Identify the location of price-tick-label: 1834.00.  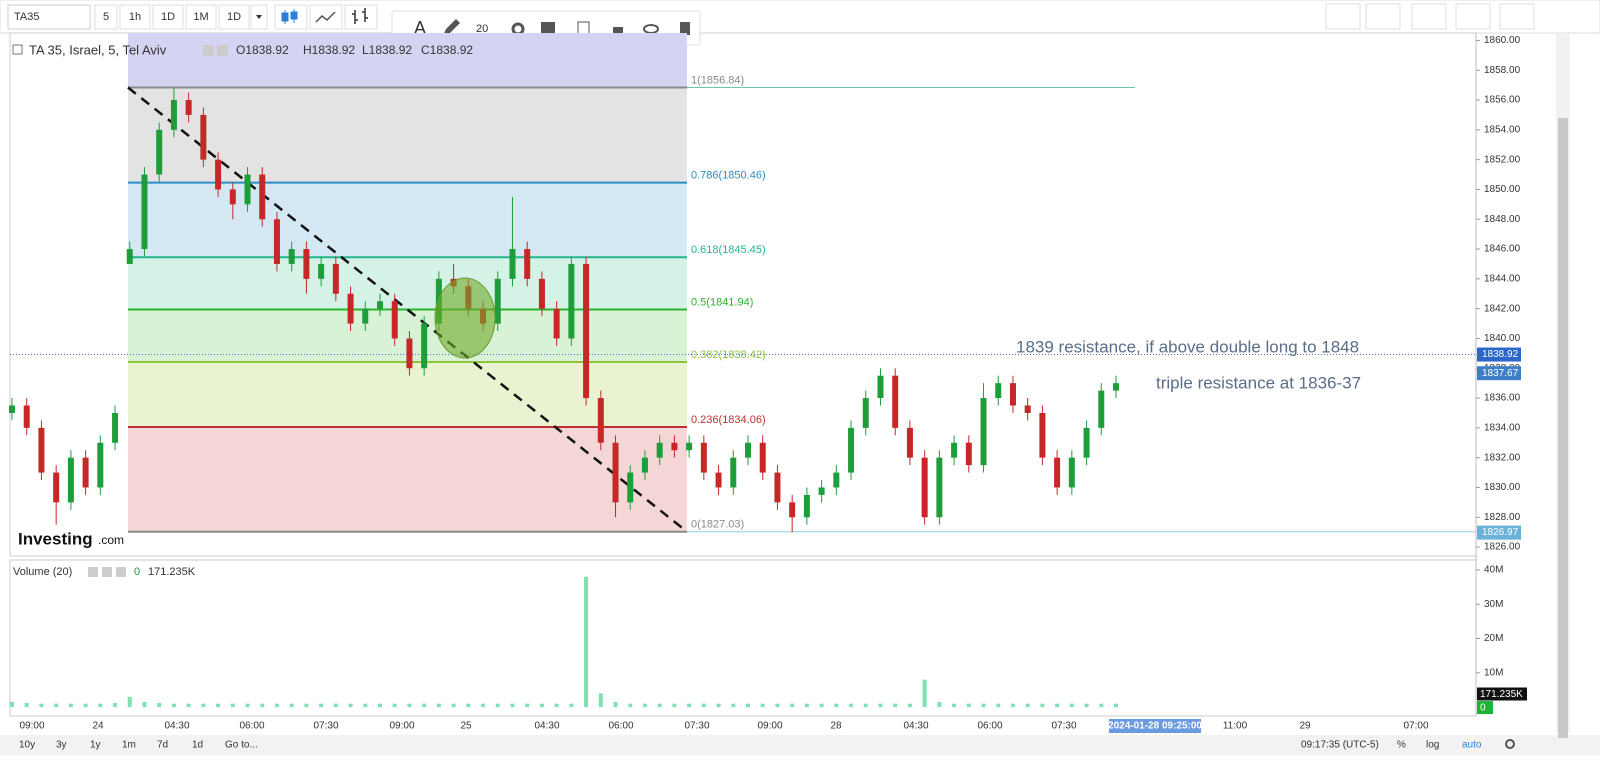
(1502, 427).